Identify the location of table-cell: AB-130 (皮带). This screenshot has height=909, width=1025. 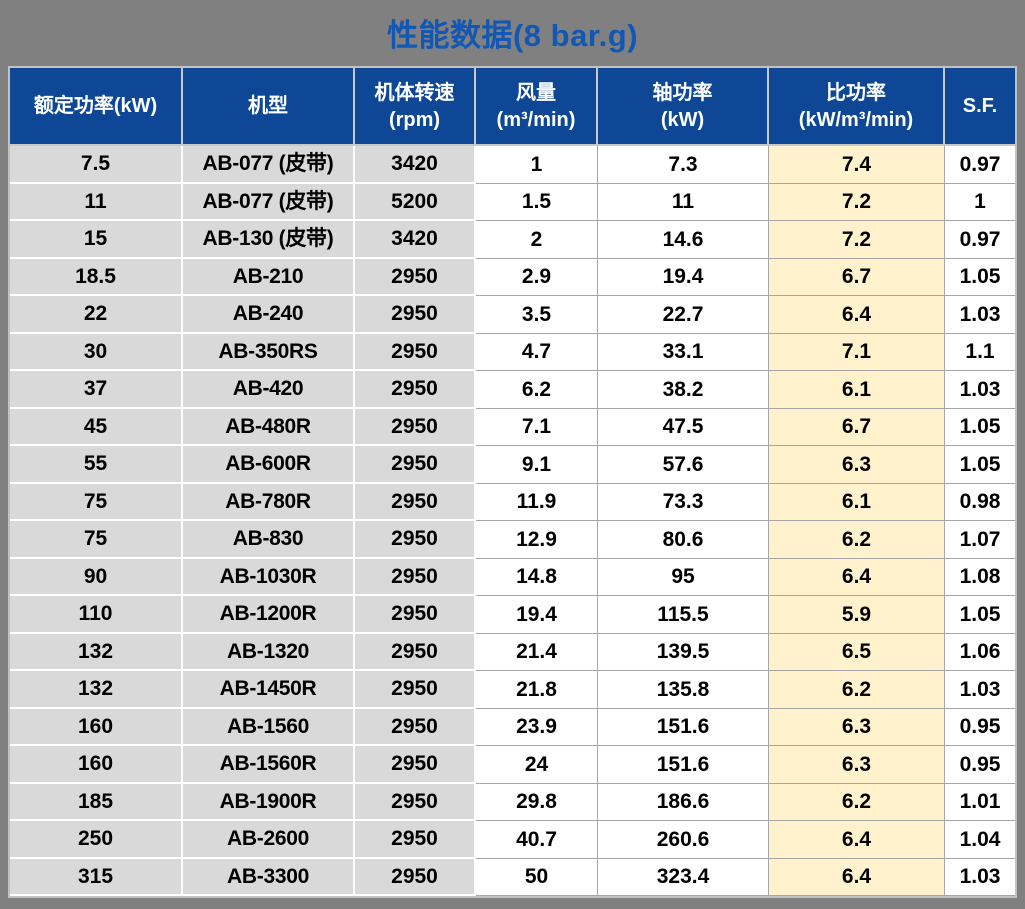
(269, 240).